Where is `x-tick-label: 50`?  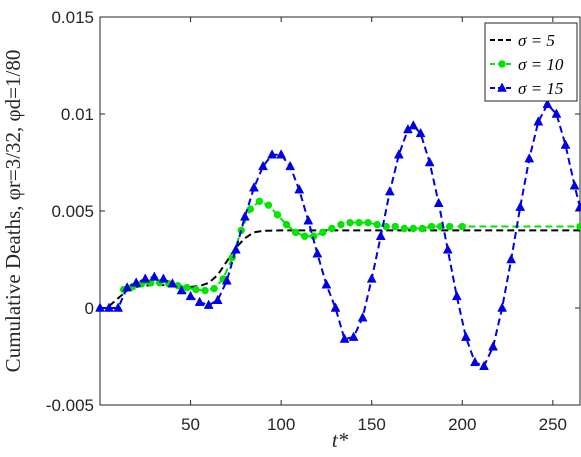
x-tick-label: 50 is located at coordinates (190, 424).